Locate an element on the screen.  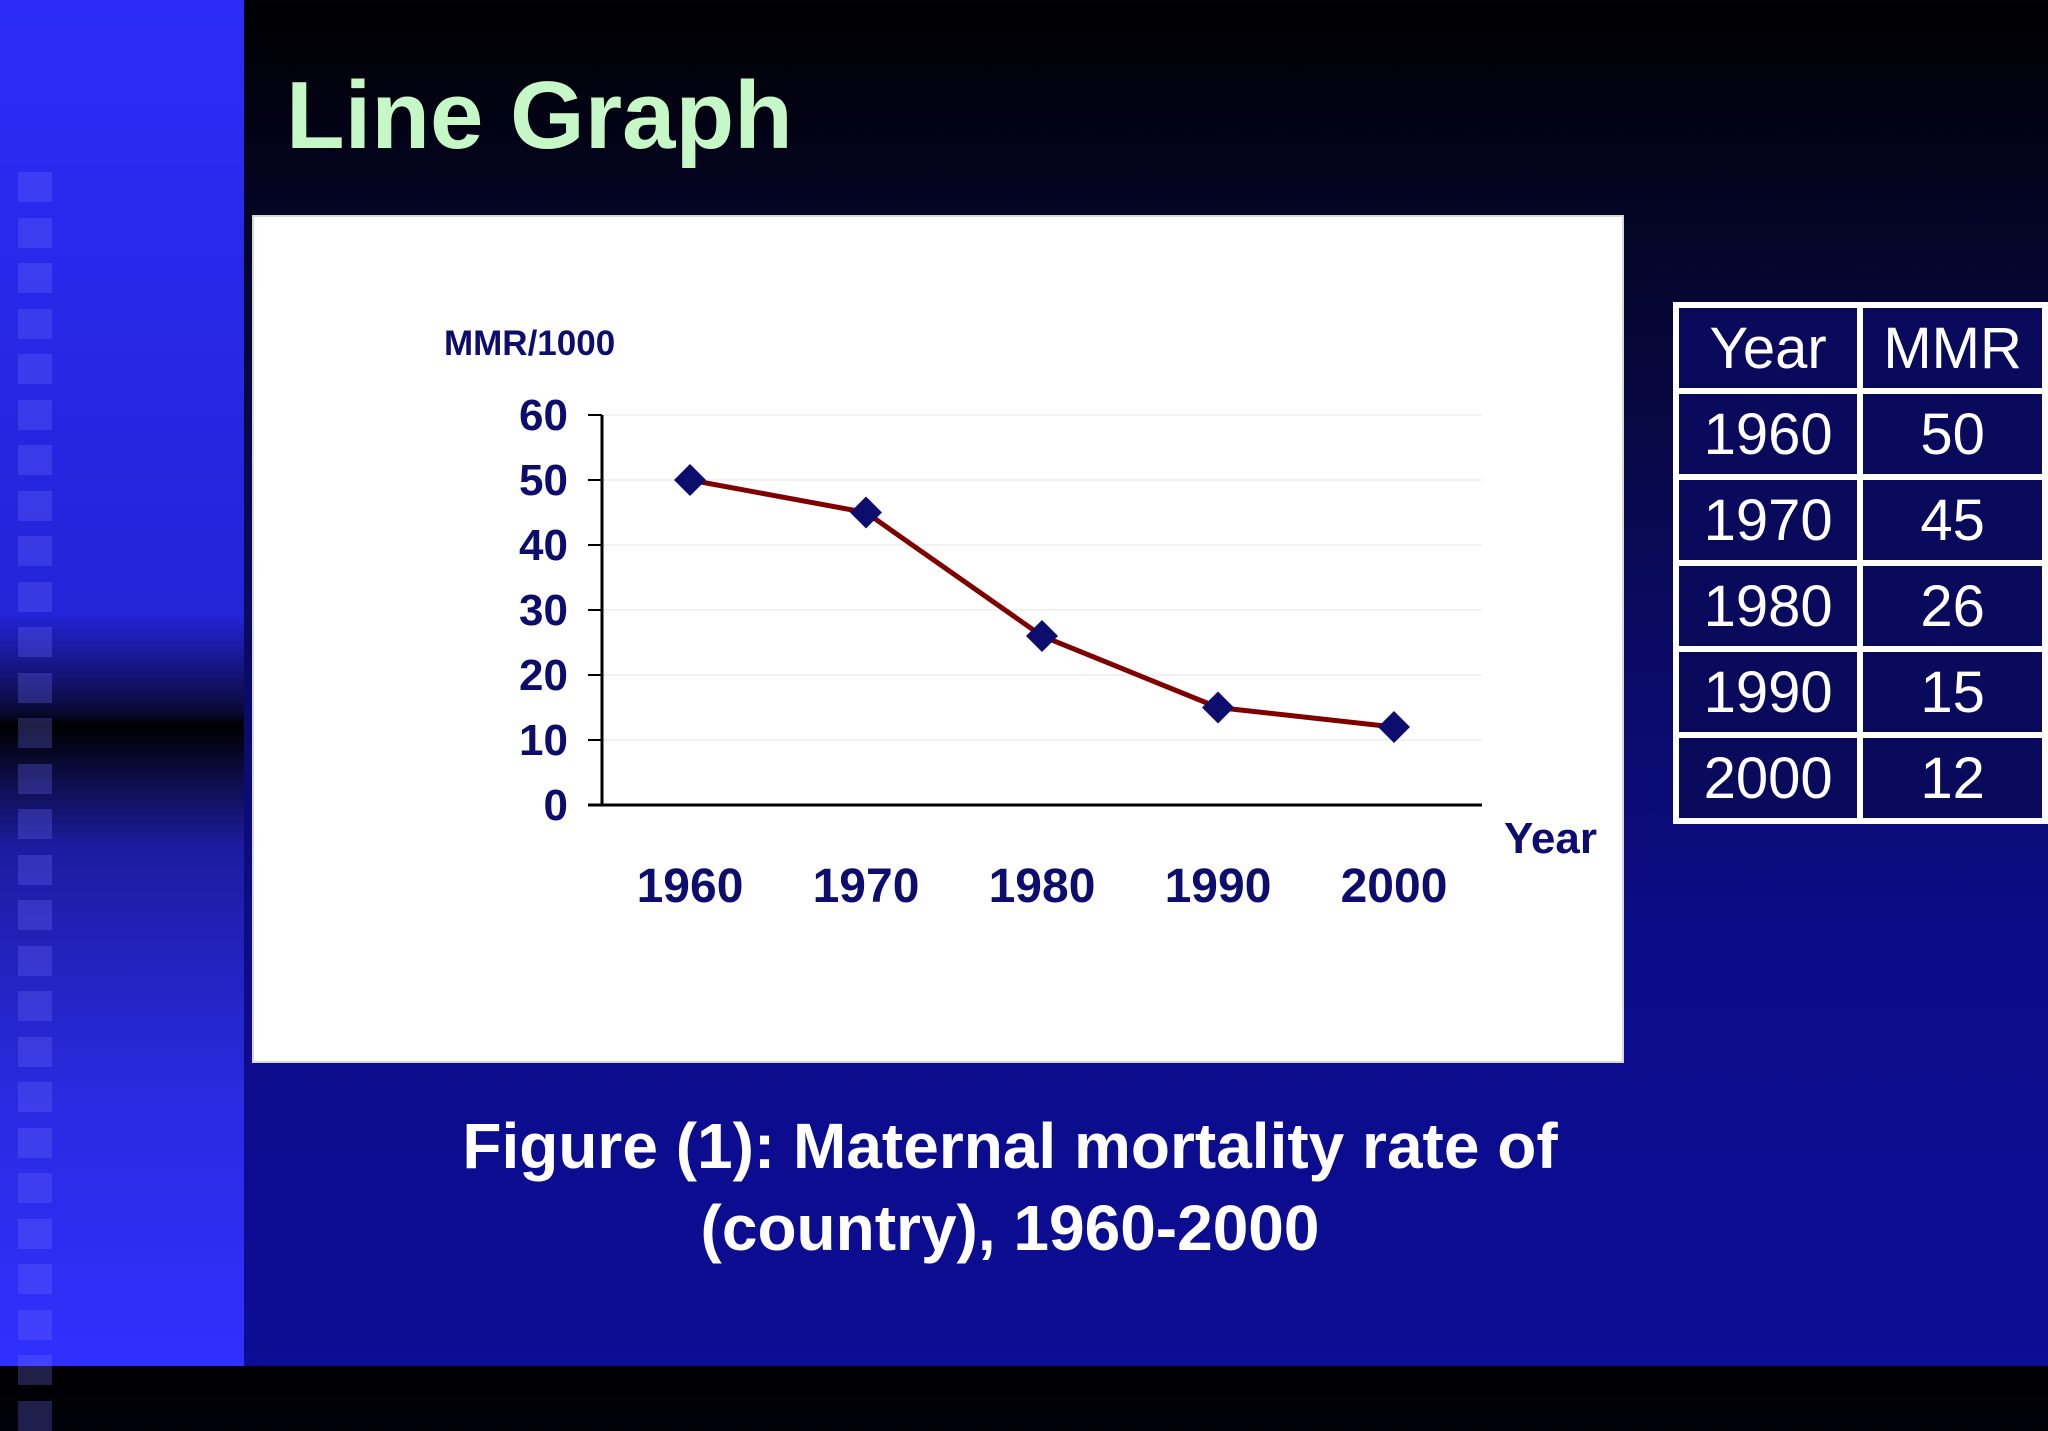
table-cell-mmr: 12 is located at coordinates (1952, 778).